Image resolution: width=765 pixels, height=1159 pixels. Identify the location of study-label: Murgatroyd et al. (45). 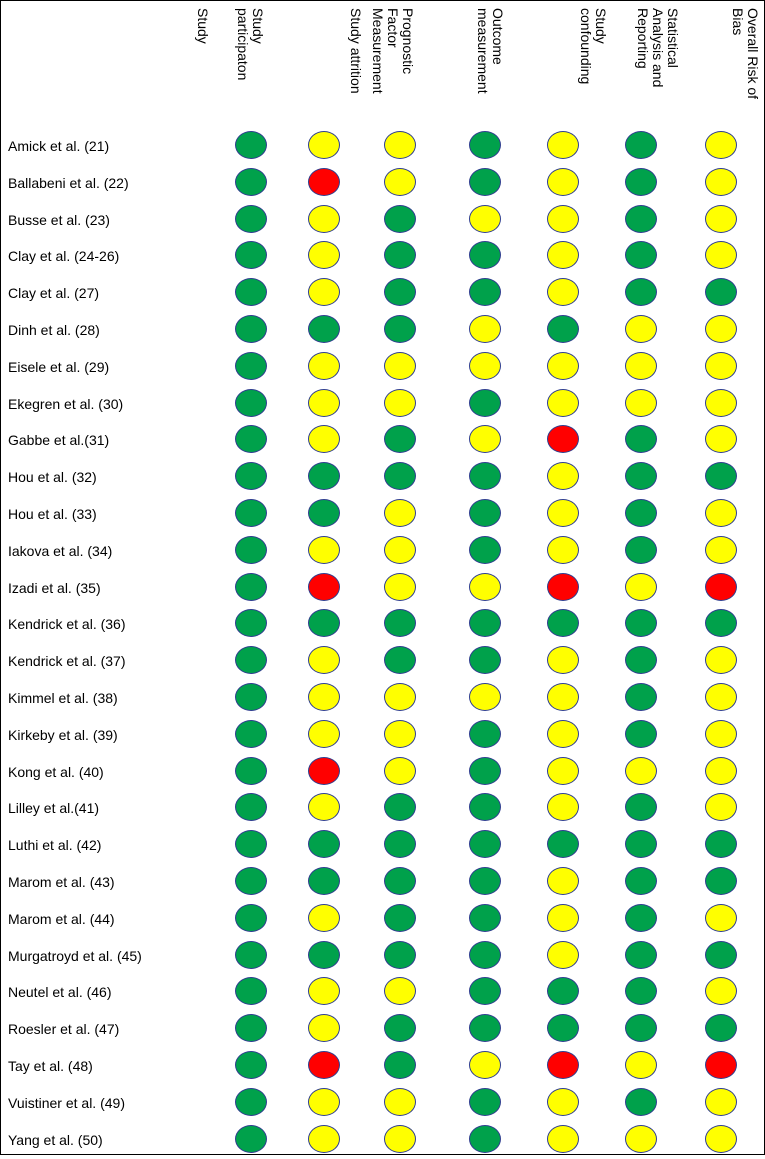
(75, 955).